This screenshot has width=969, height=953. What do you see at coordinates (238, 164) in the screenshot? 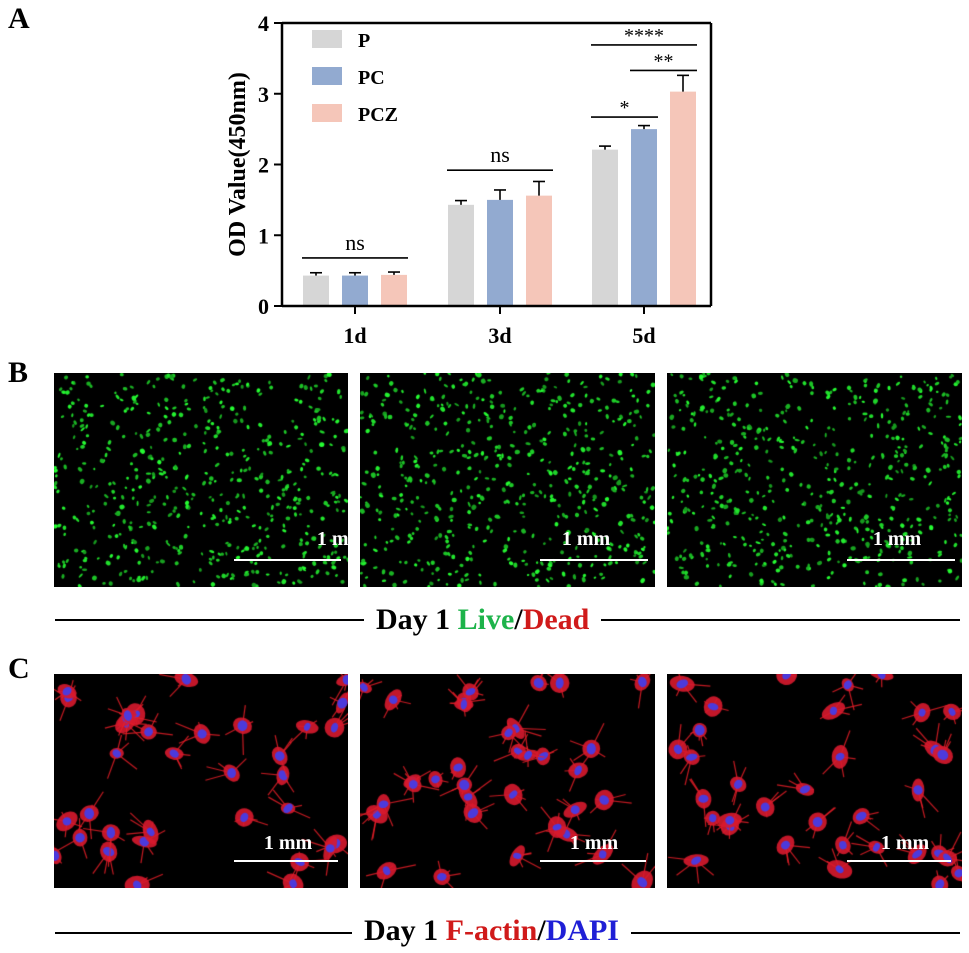
I see `y-axis-label: OD Value(450nm)` at bounding box center [238, 164].